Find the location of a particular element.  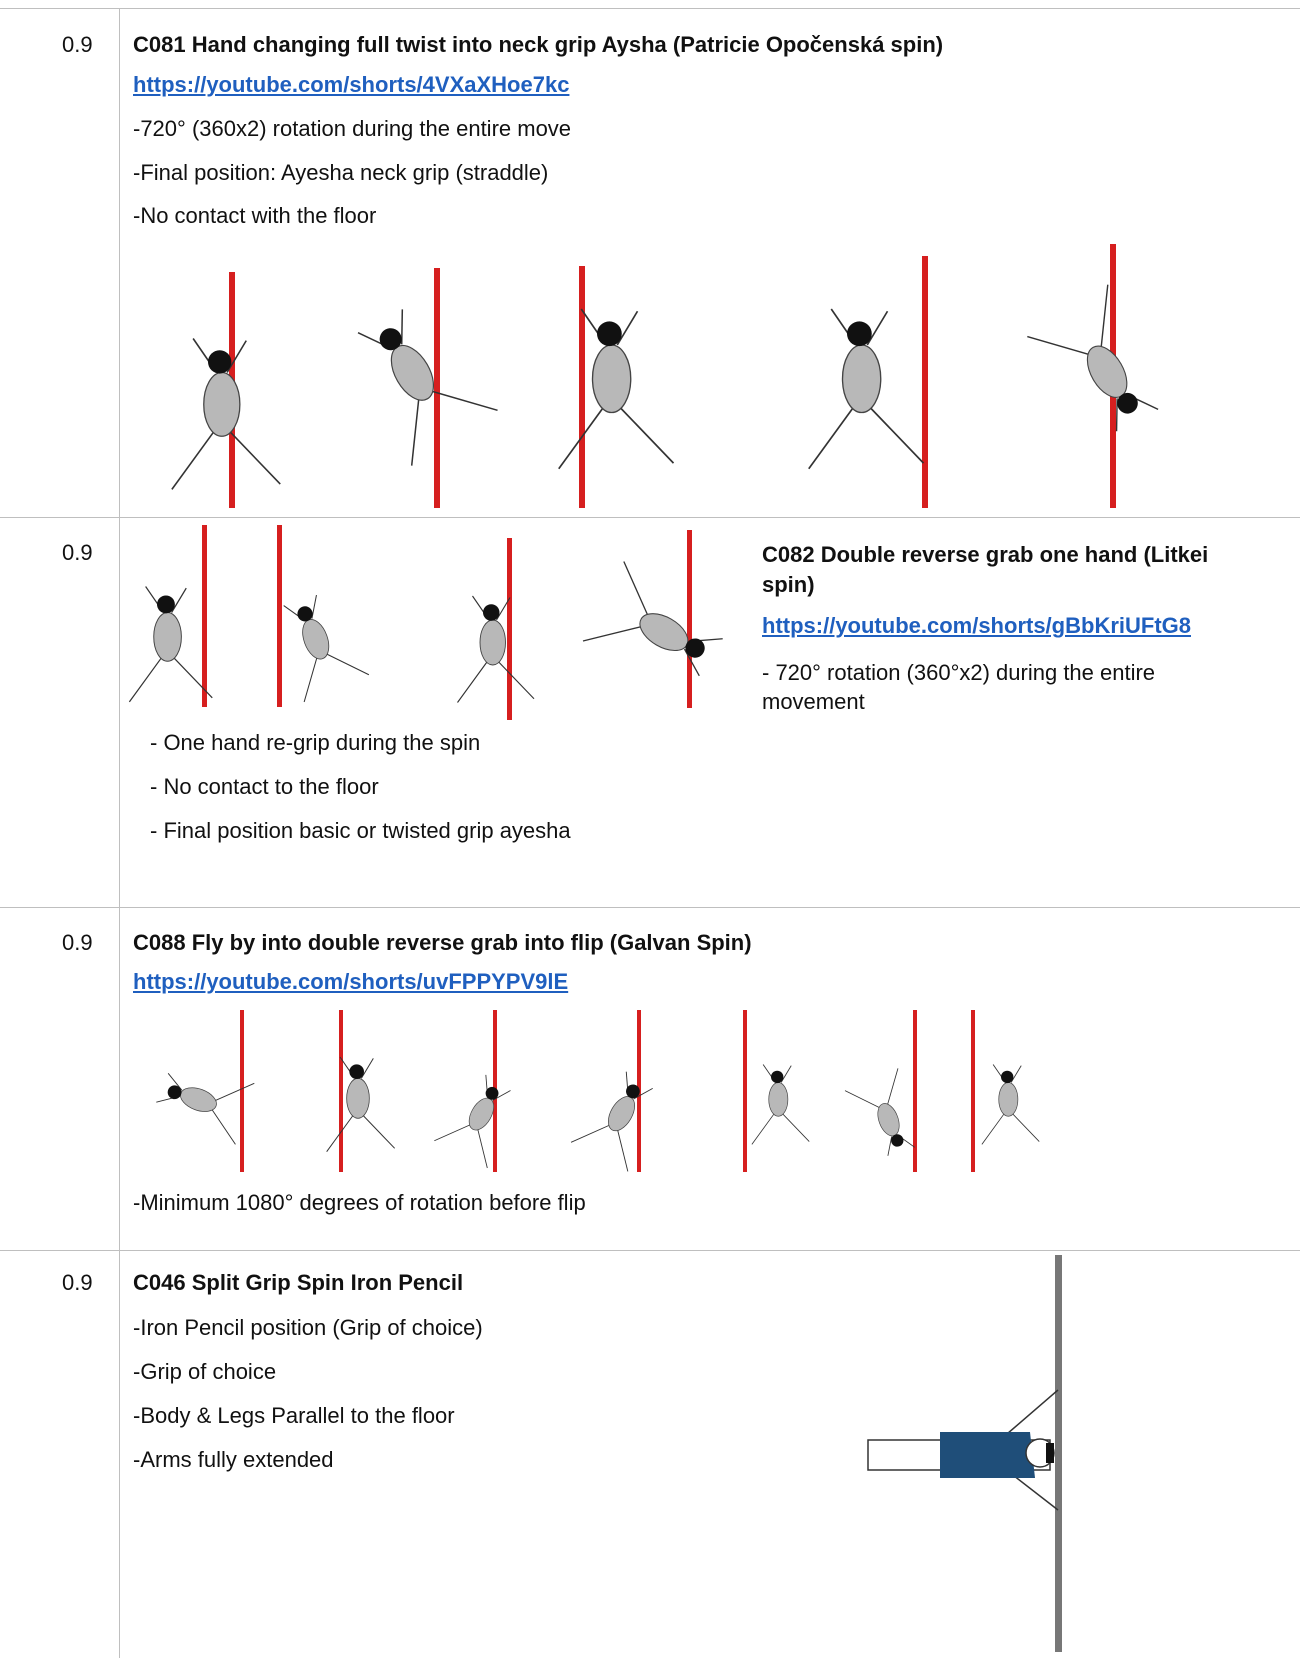

link: https://youtube.com/shorts/uvFPPYPV9lE is located at coordinates (351, 981).